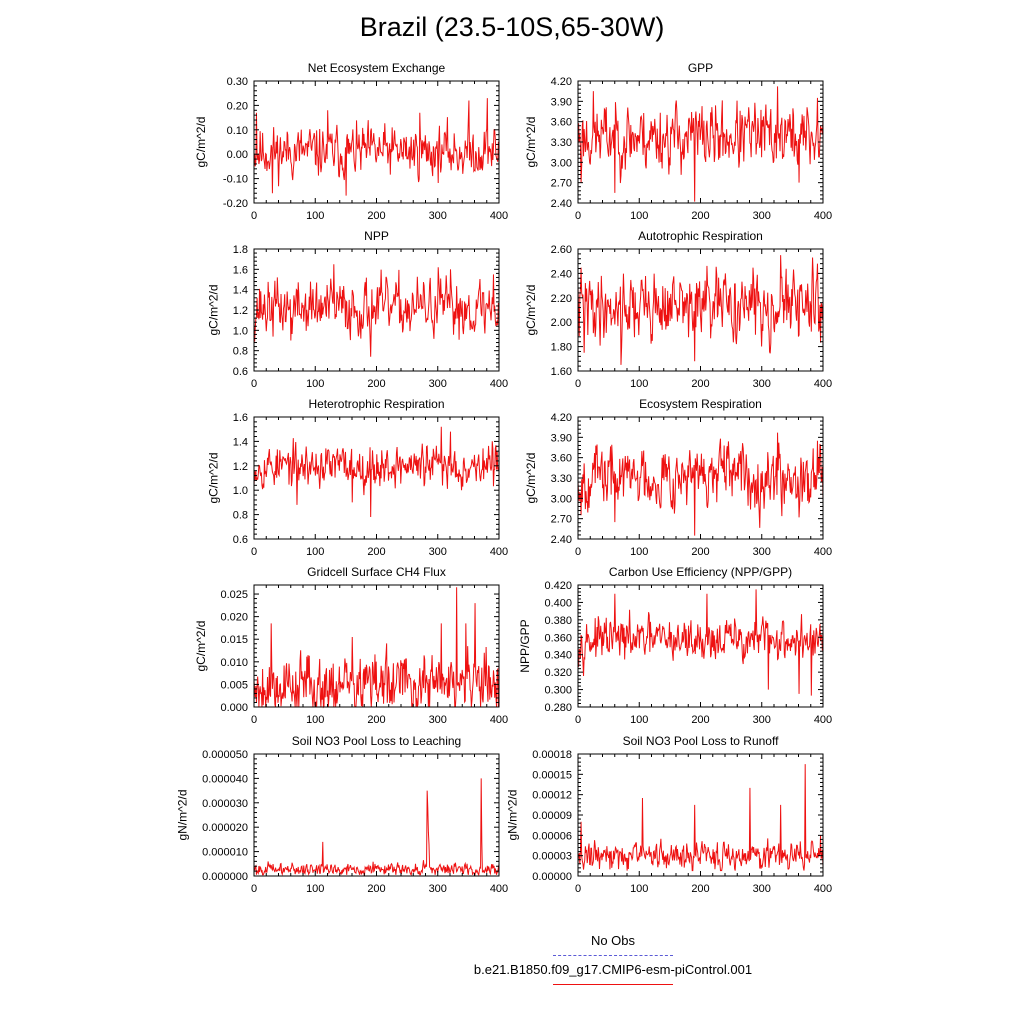  Describe the element at coordinates (234, 708) in the screenshot. I see `y-tick-label: 0.000` at that location.